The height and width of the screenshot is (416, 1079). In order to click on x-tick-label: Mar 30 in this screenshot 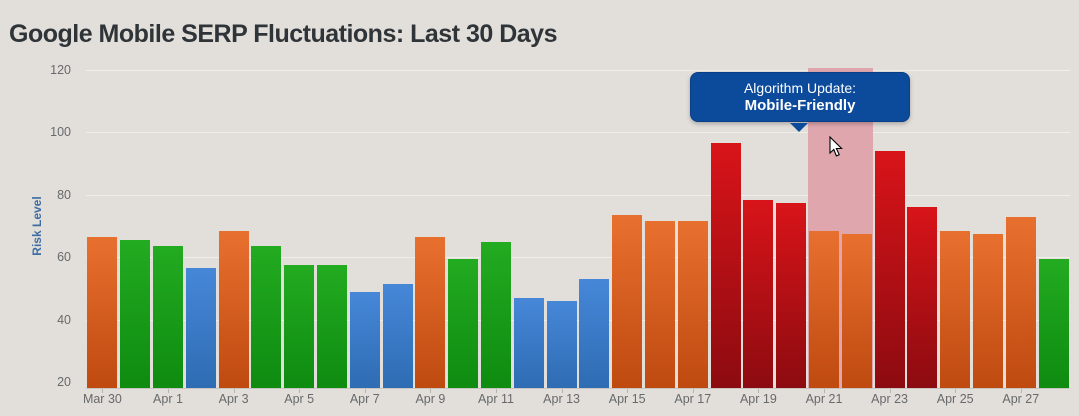, I will do `click(102, 399)`.